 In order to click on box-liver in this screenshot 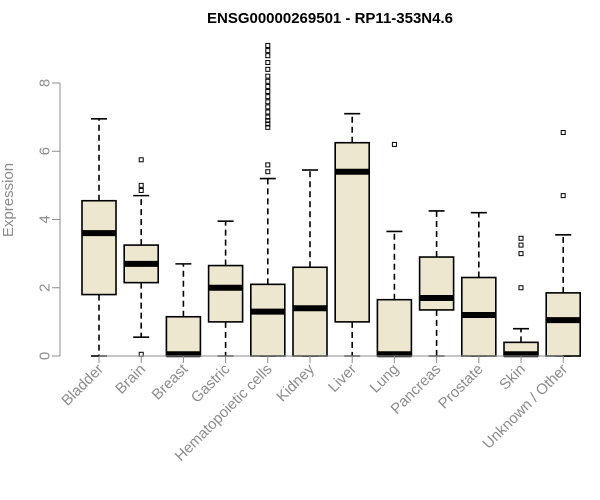, I will do `click(352, 234)`.